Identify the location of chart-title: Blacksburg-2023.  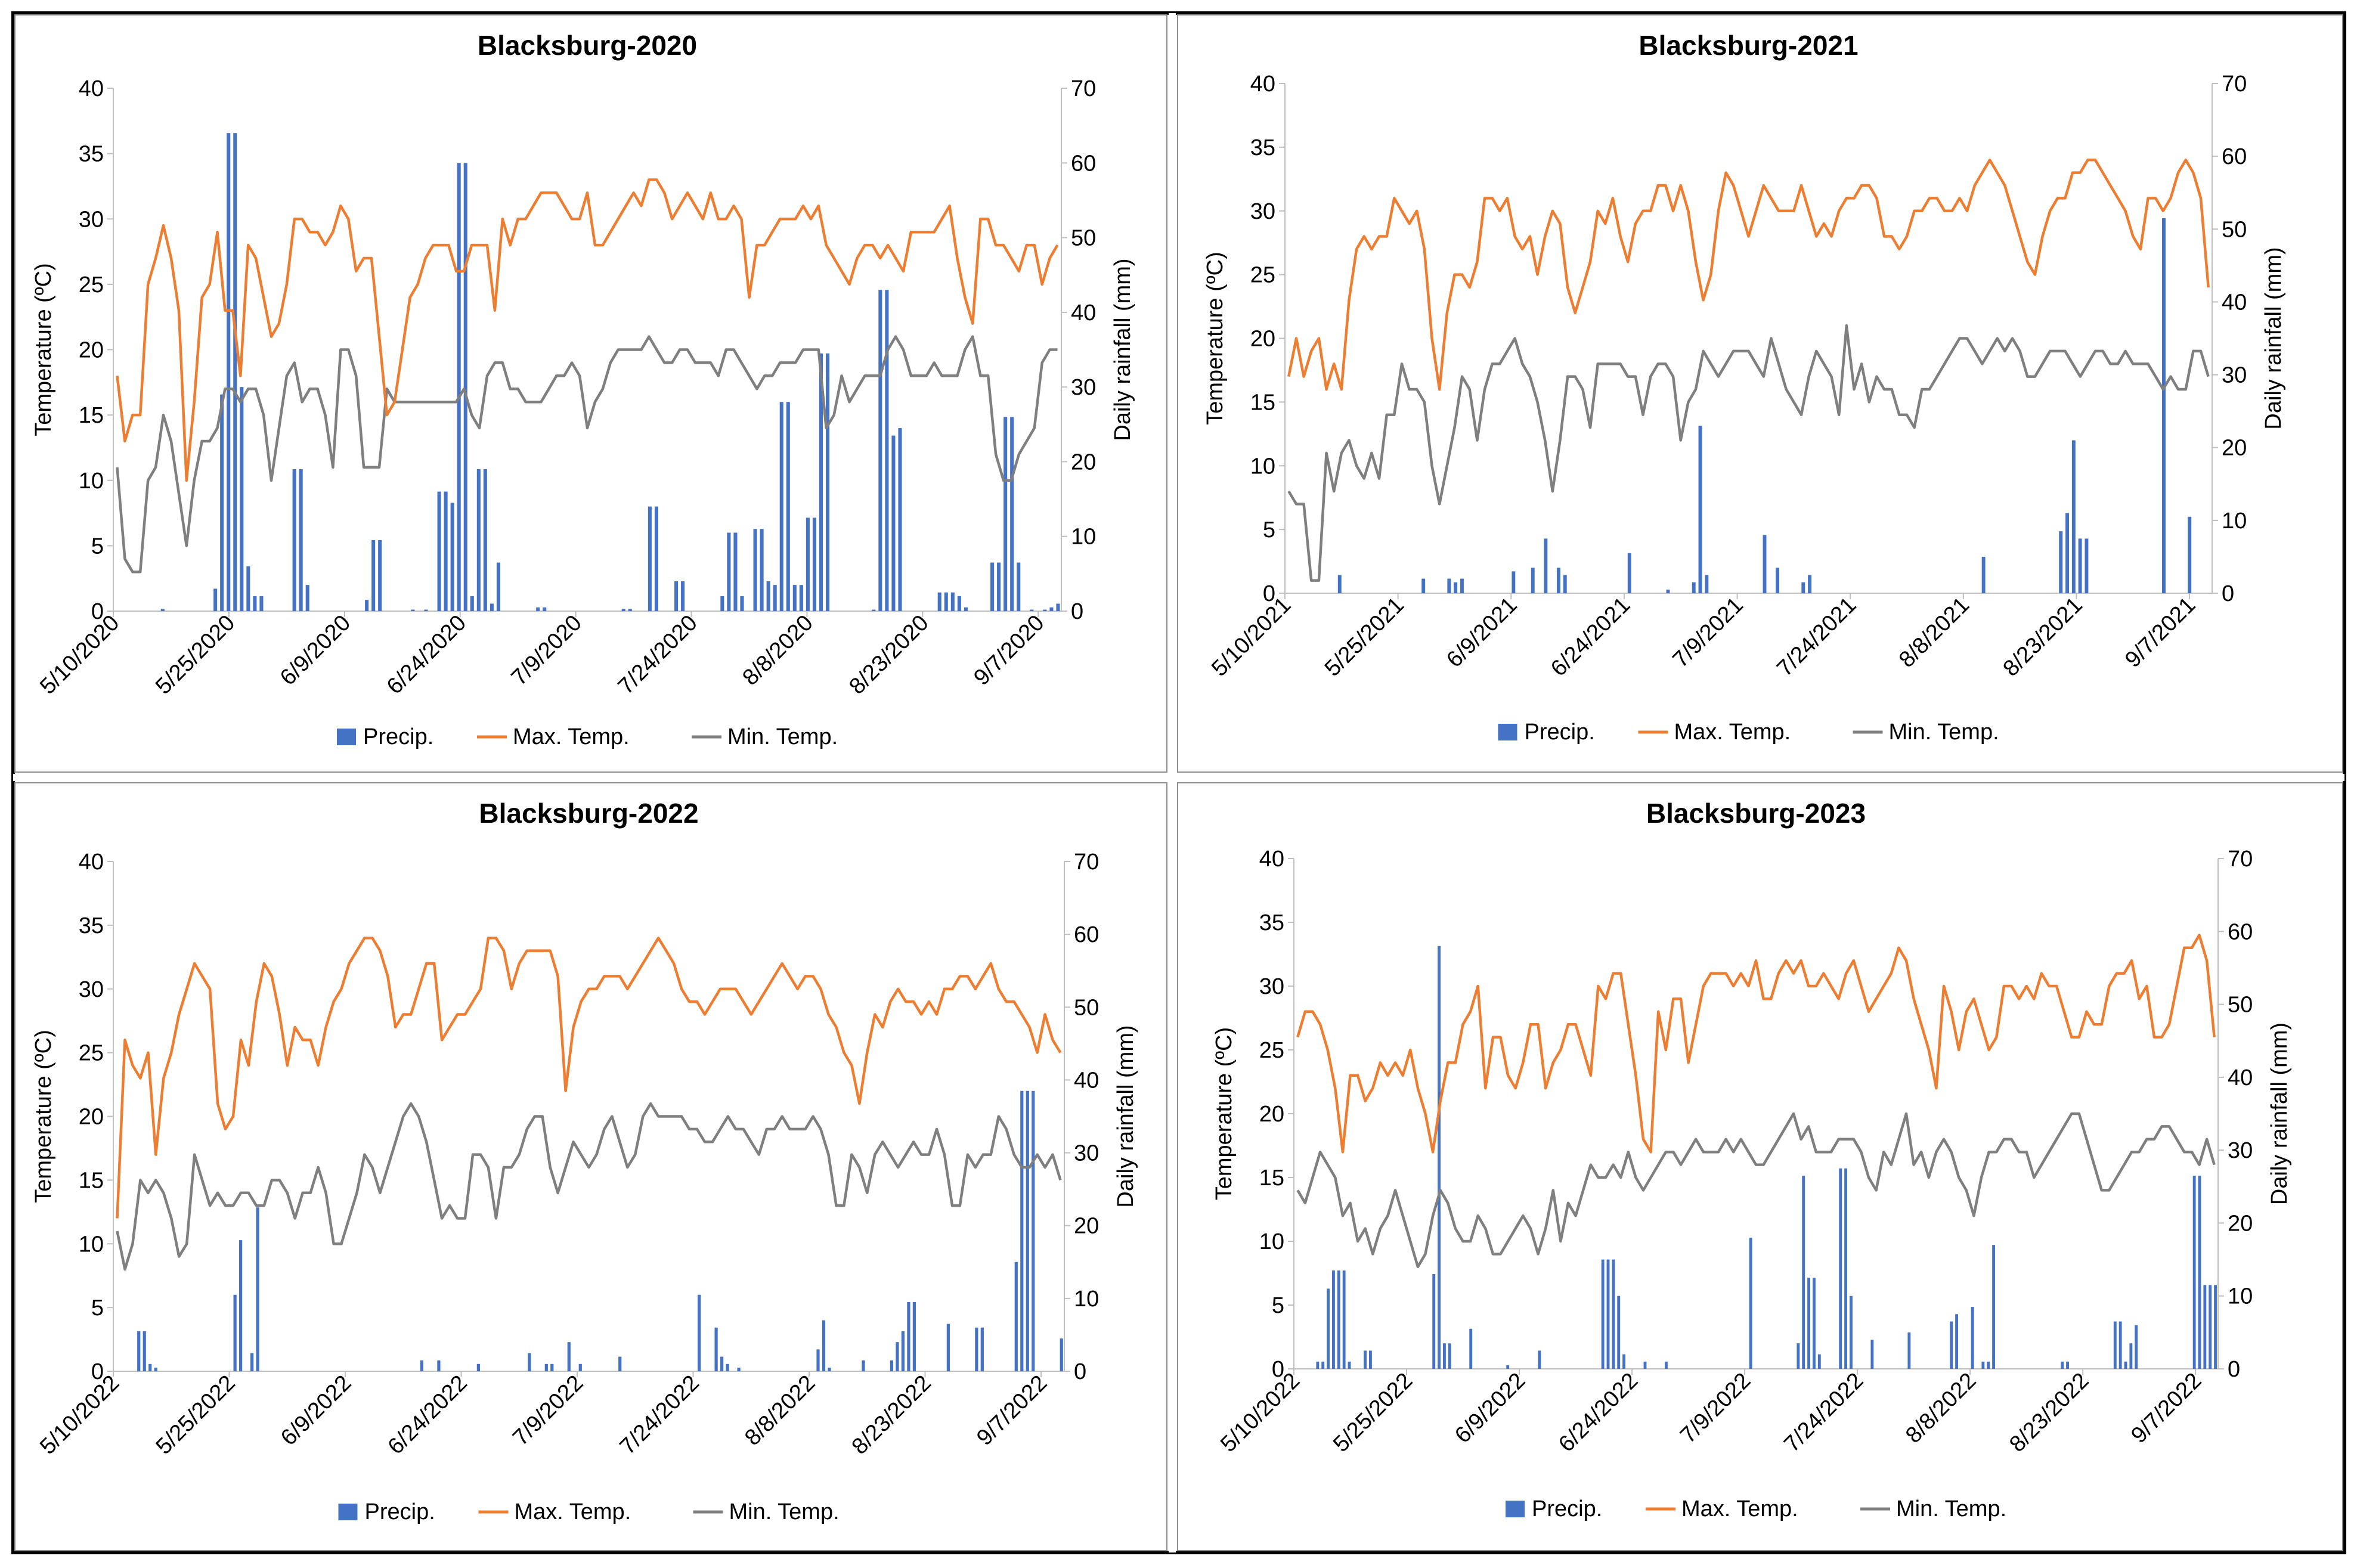
(1756, 813).